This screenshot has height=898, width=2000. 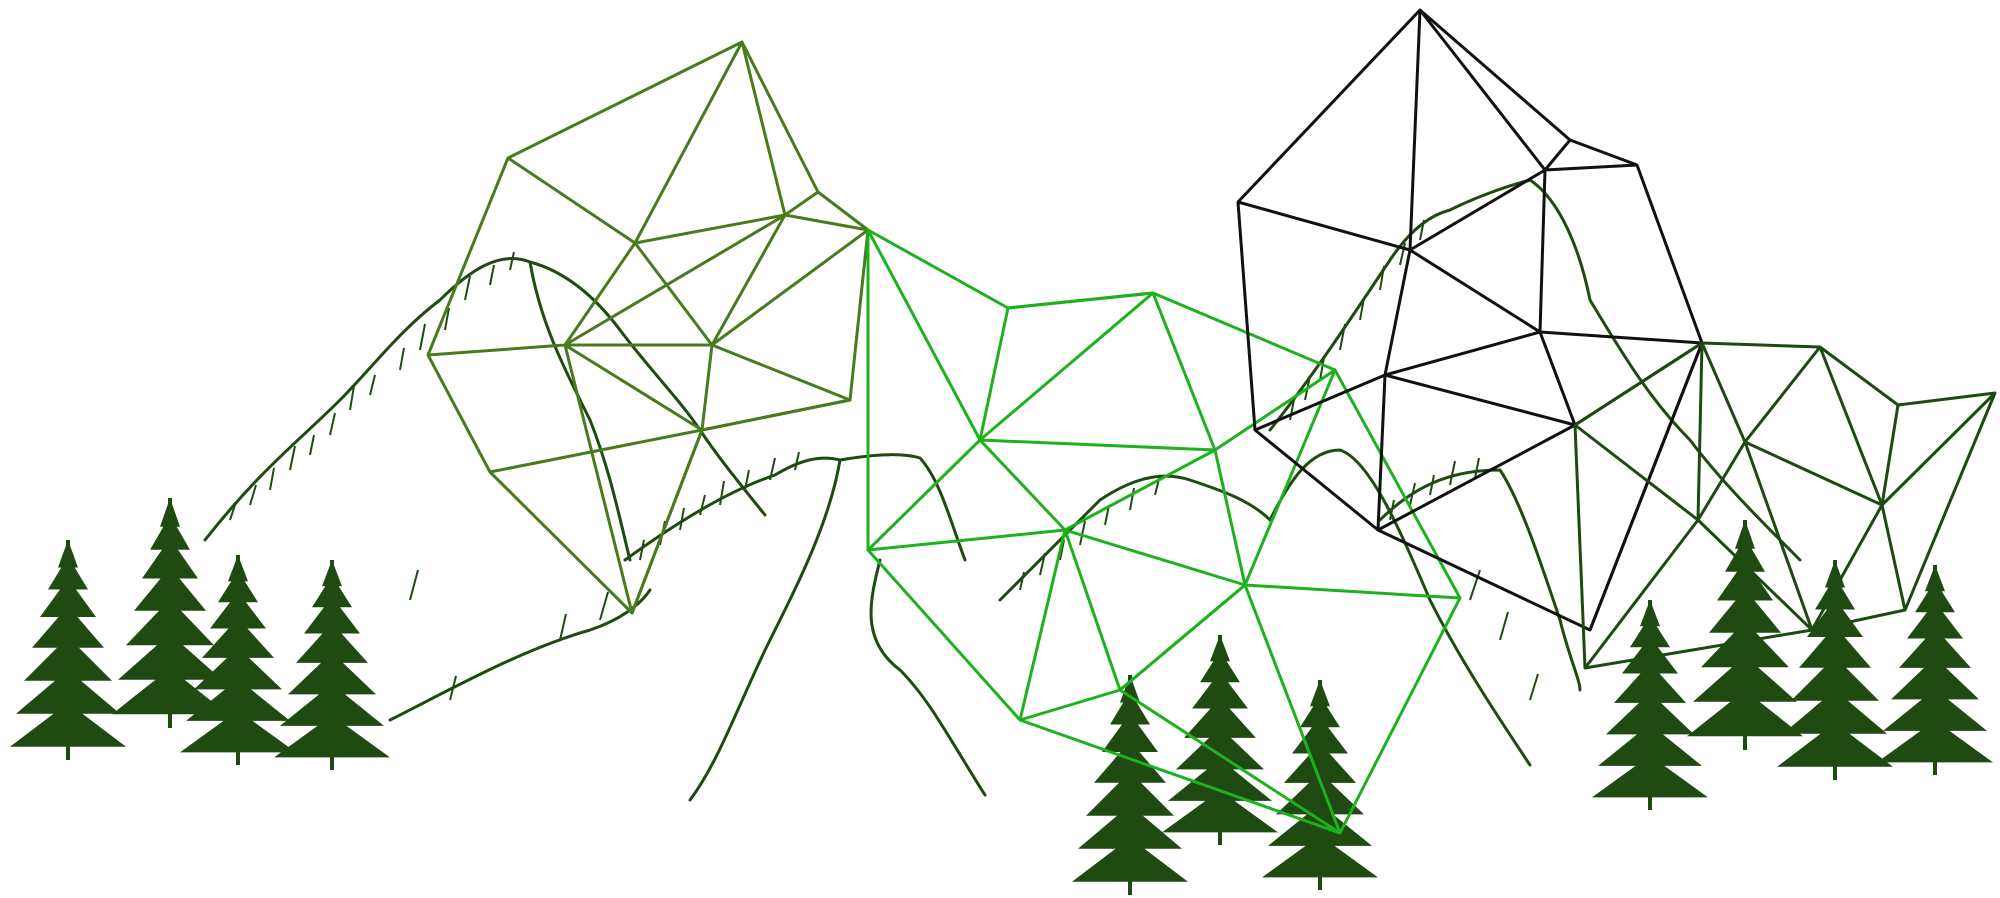 I want to click on wireframe-mesh-dark, so click(x=1785, y=505).